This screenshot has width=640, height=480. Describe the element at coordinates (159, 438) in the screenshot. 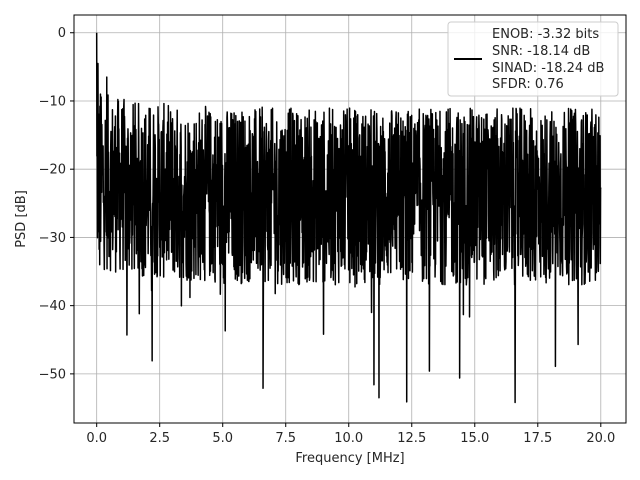

I see `x-tick-label: 2.5` at that location.